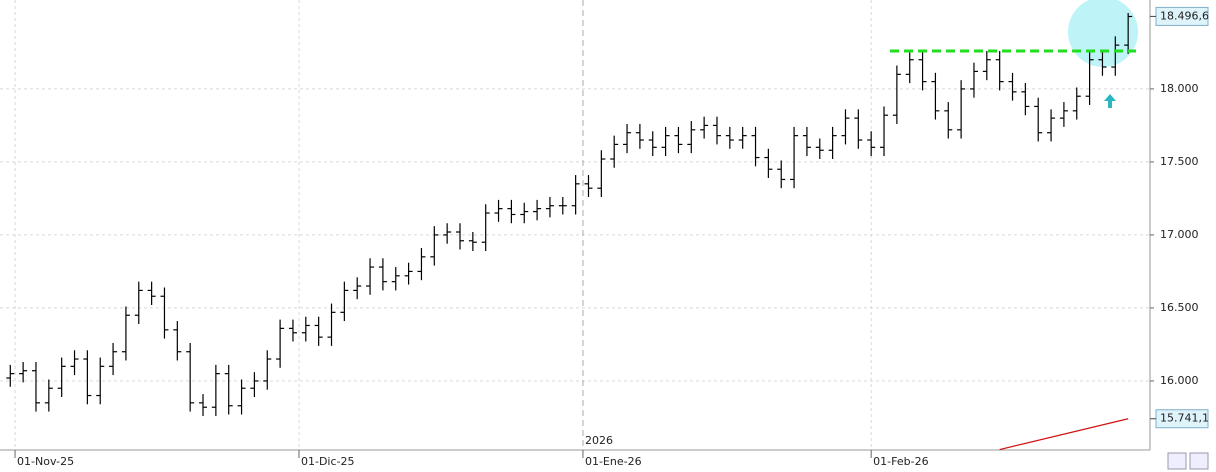 This screenshot has width=1216, height=472. Describe the element at coordinates (1179, 88) in the screenshot. I see `y-tick-label: 18.000` at that location.